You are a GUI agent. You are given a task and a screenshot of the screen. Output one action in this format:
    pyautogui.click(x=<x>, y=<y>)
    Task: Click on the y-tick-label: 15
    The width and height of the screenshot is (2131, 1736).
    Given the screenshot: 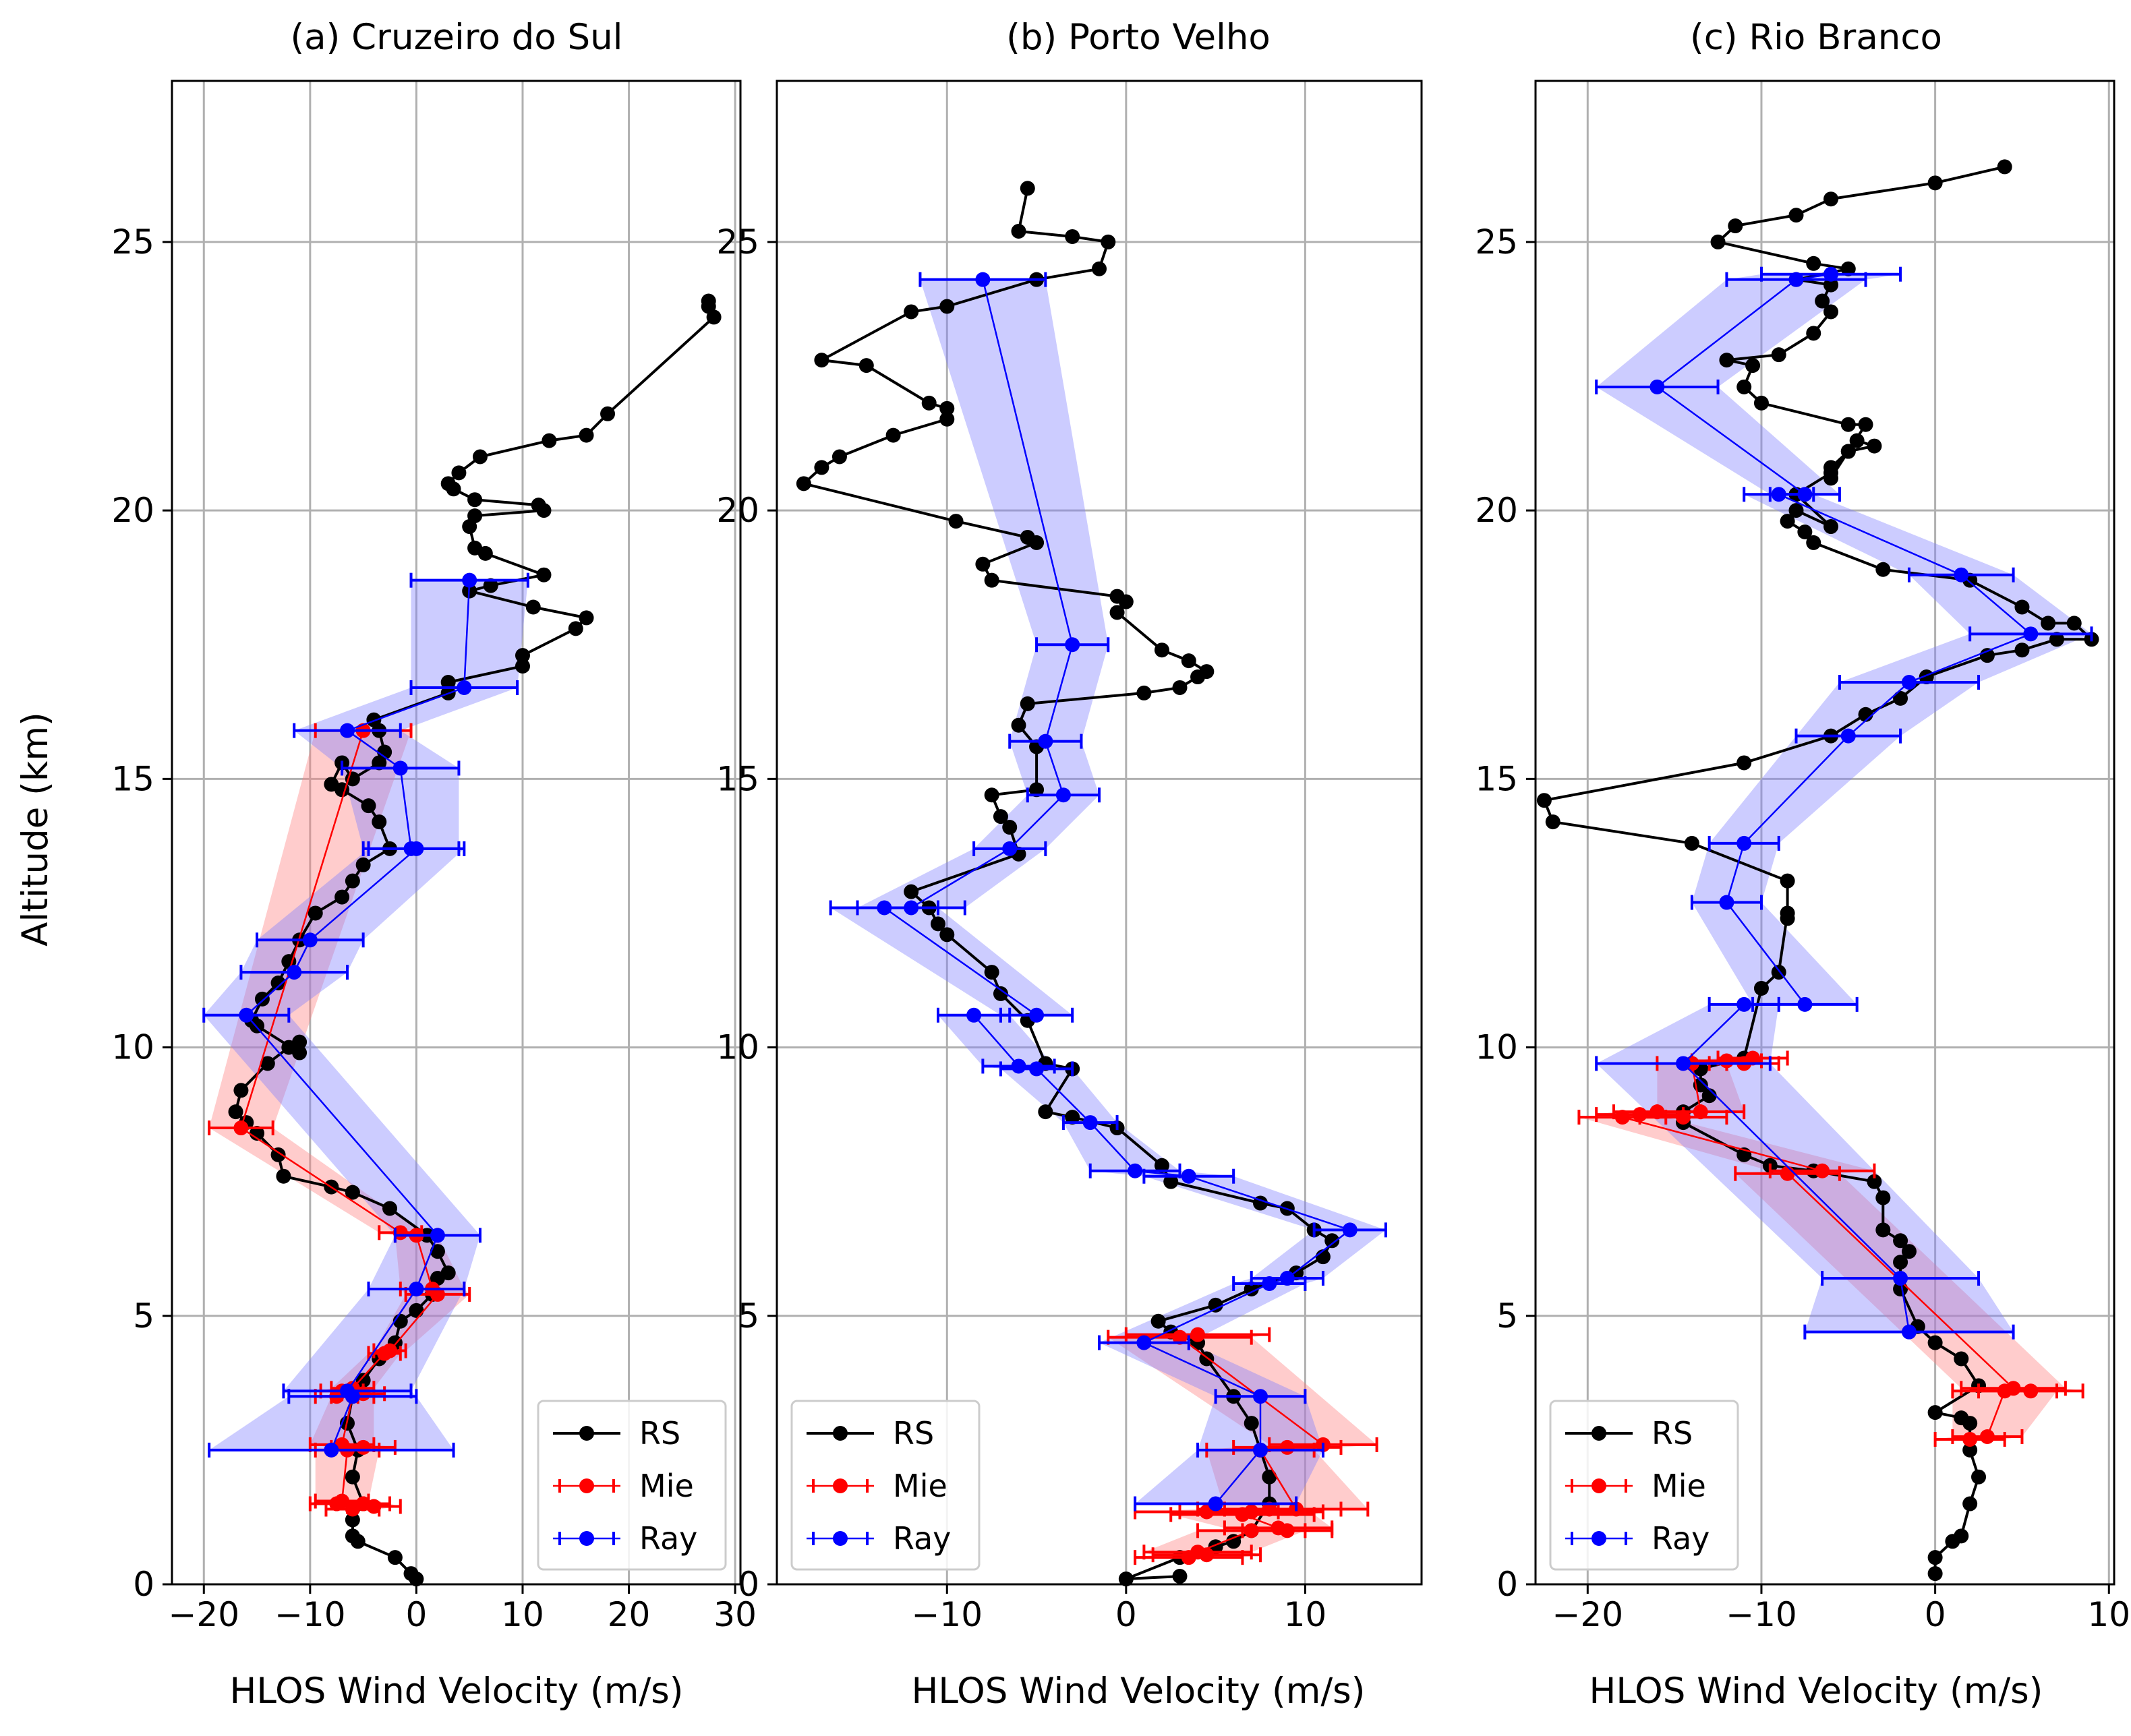 What is the action you would take?
    pyautogui.click(x=738, y=778)
    